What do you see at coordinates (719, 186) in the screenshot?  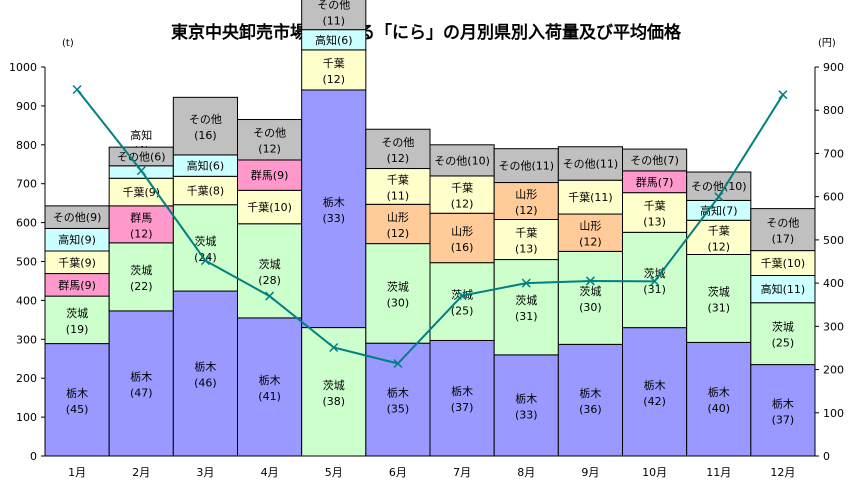 I see `segment-inline-label: その他(10)` at bounding box center [719, 186].